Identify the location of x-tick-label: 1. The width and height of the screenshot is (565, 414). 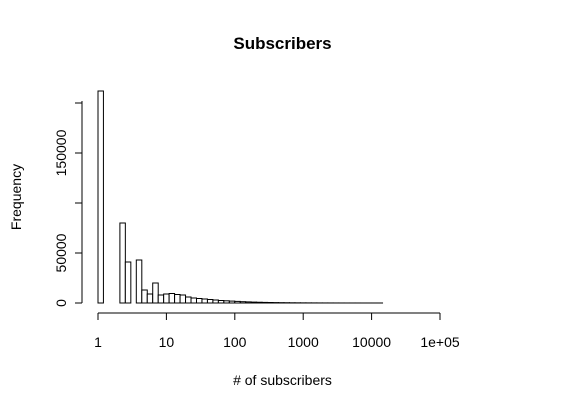
(98, 342).